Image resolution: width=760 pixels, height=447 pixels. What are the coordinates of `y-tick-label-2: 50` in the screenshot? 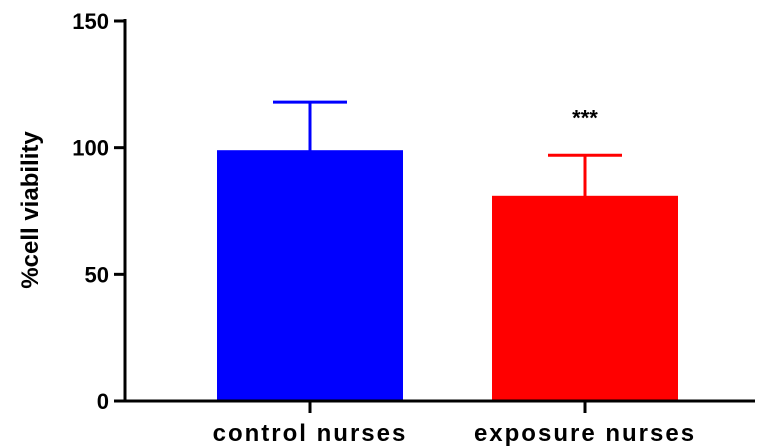 It's located at (97, 274).